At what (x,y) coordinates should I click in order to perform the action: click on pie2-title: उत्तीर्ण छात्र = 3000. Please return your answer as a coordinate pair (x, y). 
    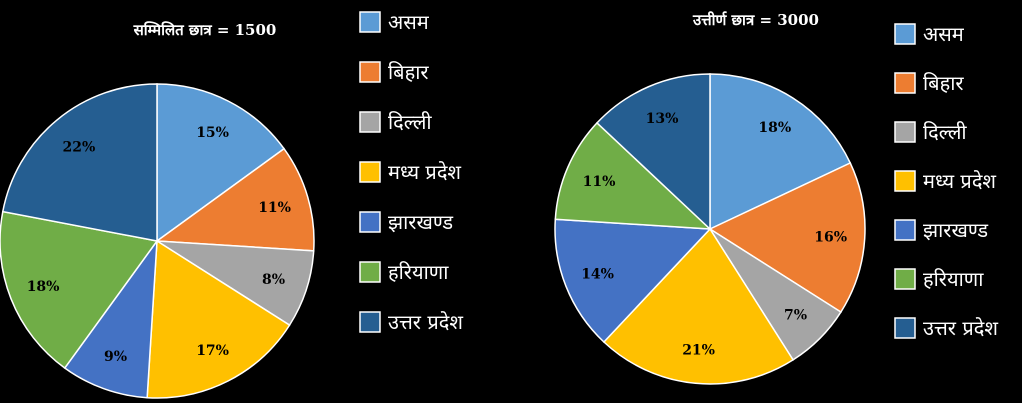
    Looking at the image, I should click on (755, 20).